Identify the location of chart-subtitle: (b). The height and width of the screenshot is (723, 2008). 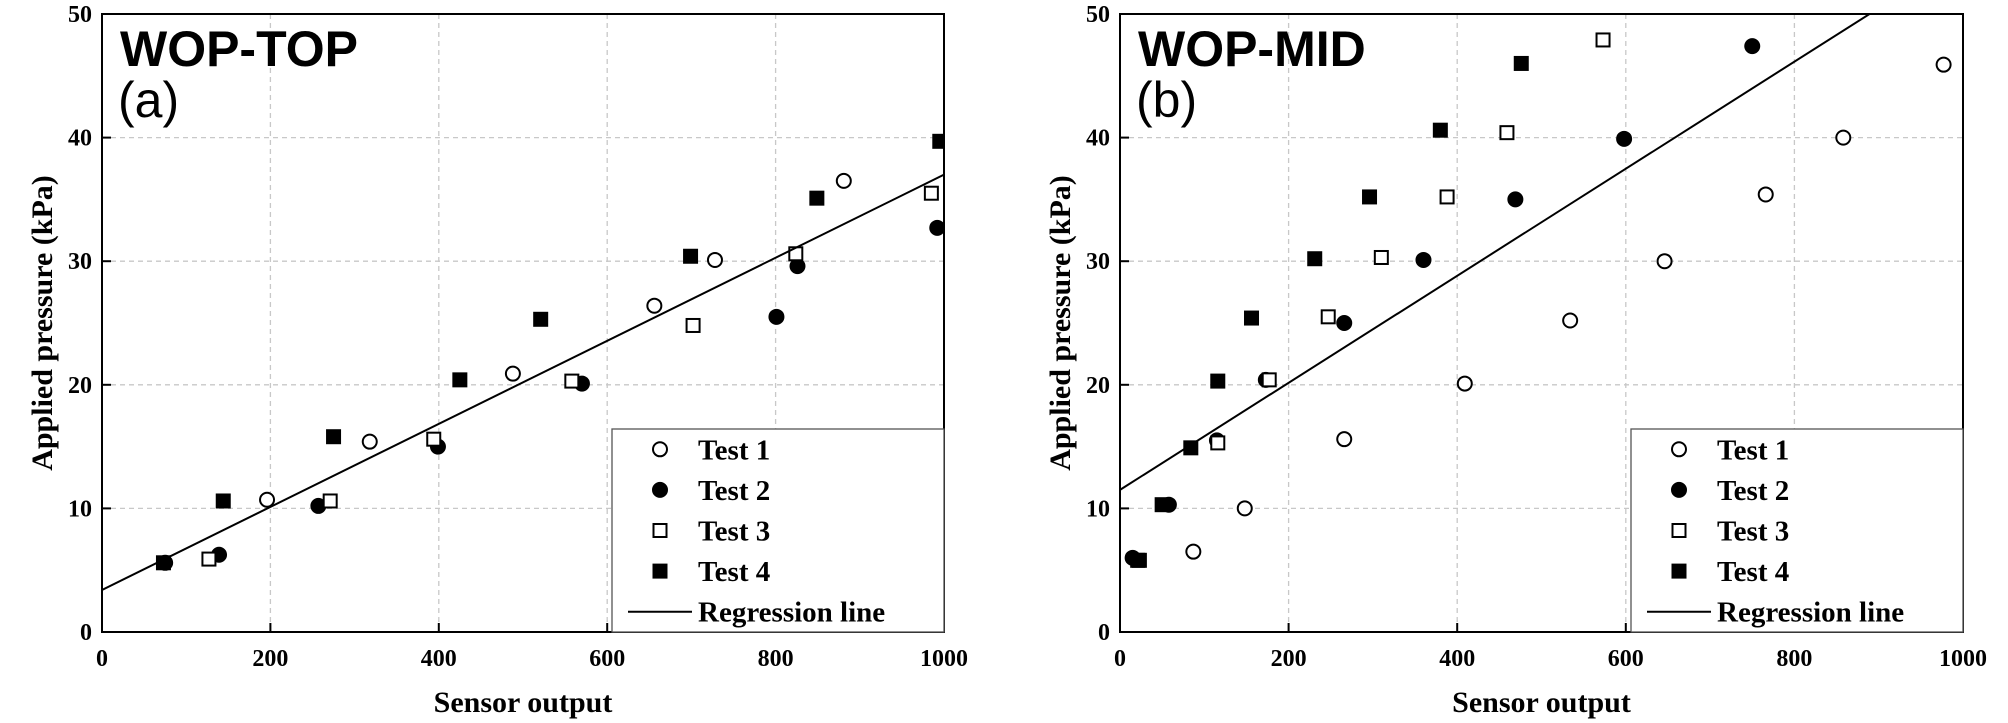
(1166, 100).